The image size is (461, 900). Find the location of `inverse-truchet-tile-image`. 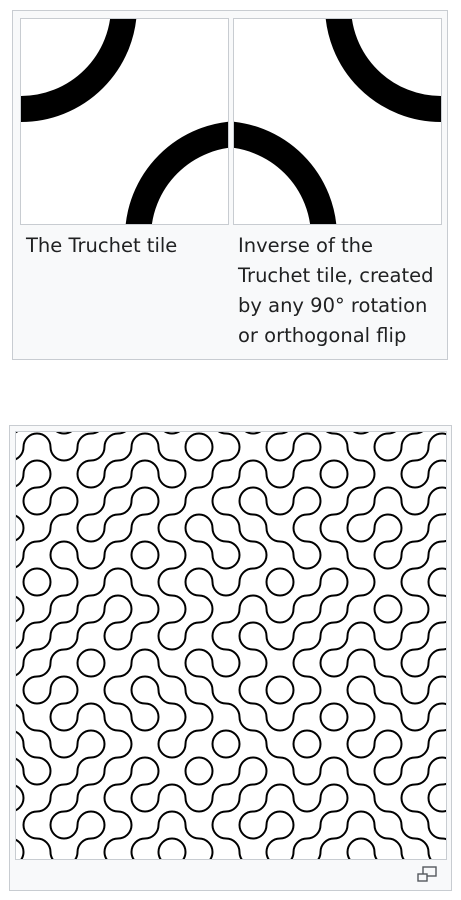

inverse-truchet-tile-image is located at coordinates (337, 121).